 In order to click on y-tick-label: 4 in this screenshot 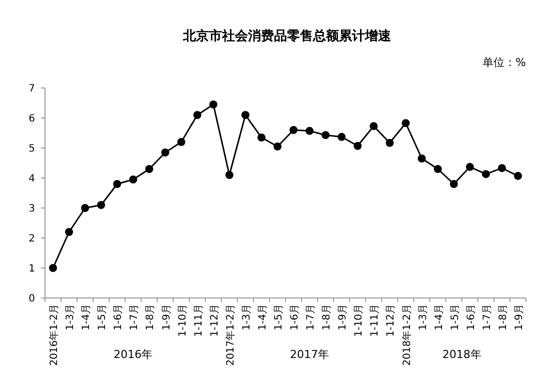, I will do `click(31, 179)`.